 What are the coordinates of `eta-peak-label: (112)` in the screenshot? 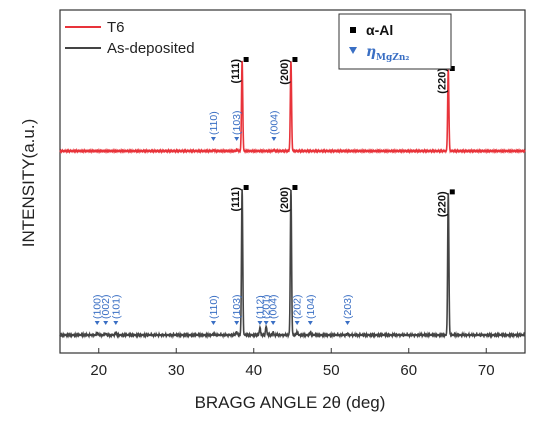 It's located at (260, 307).